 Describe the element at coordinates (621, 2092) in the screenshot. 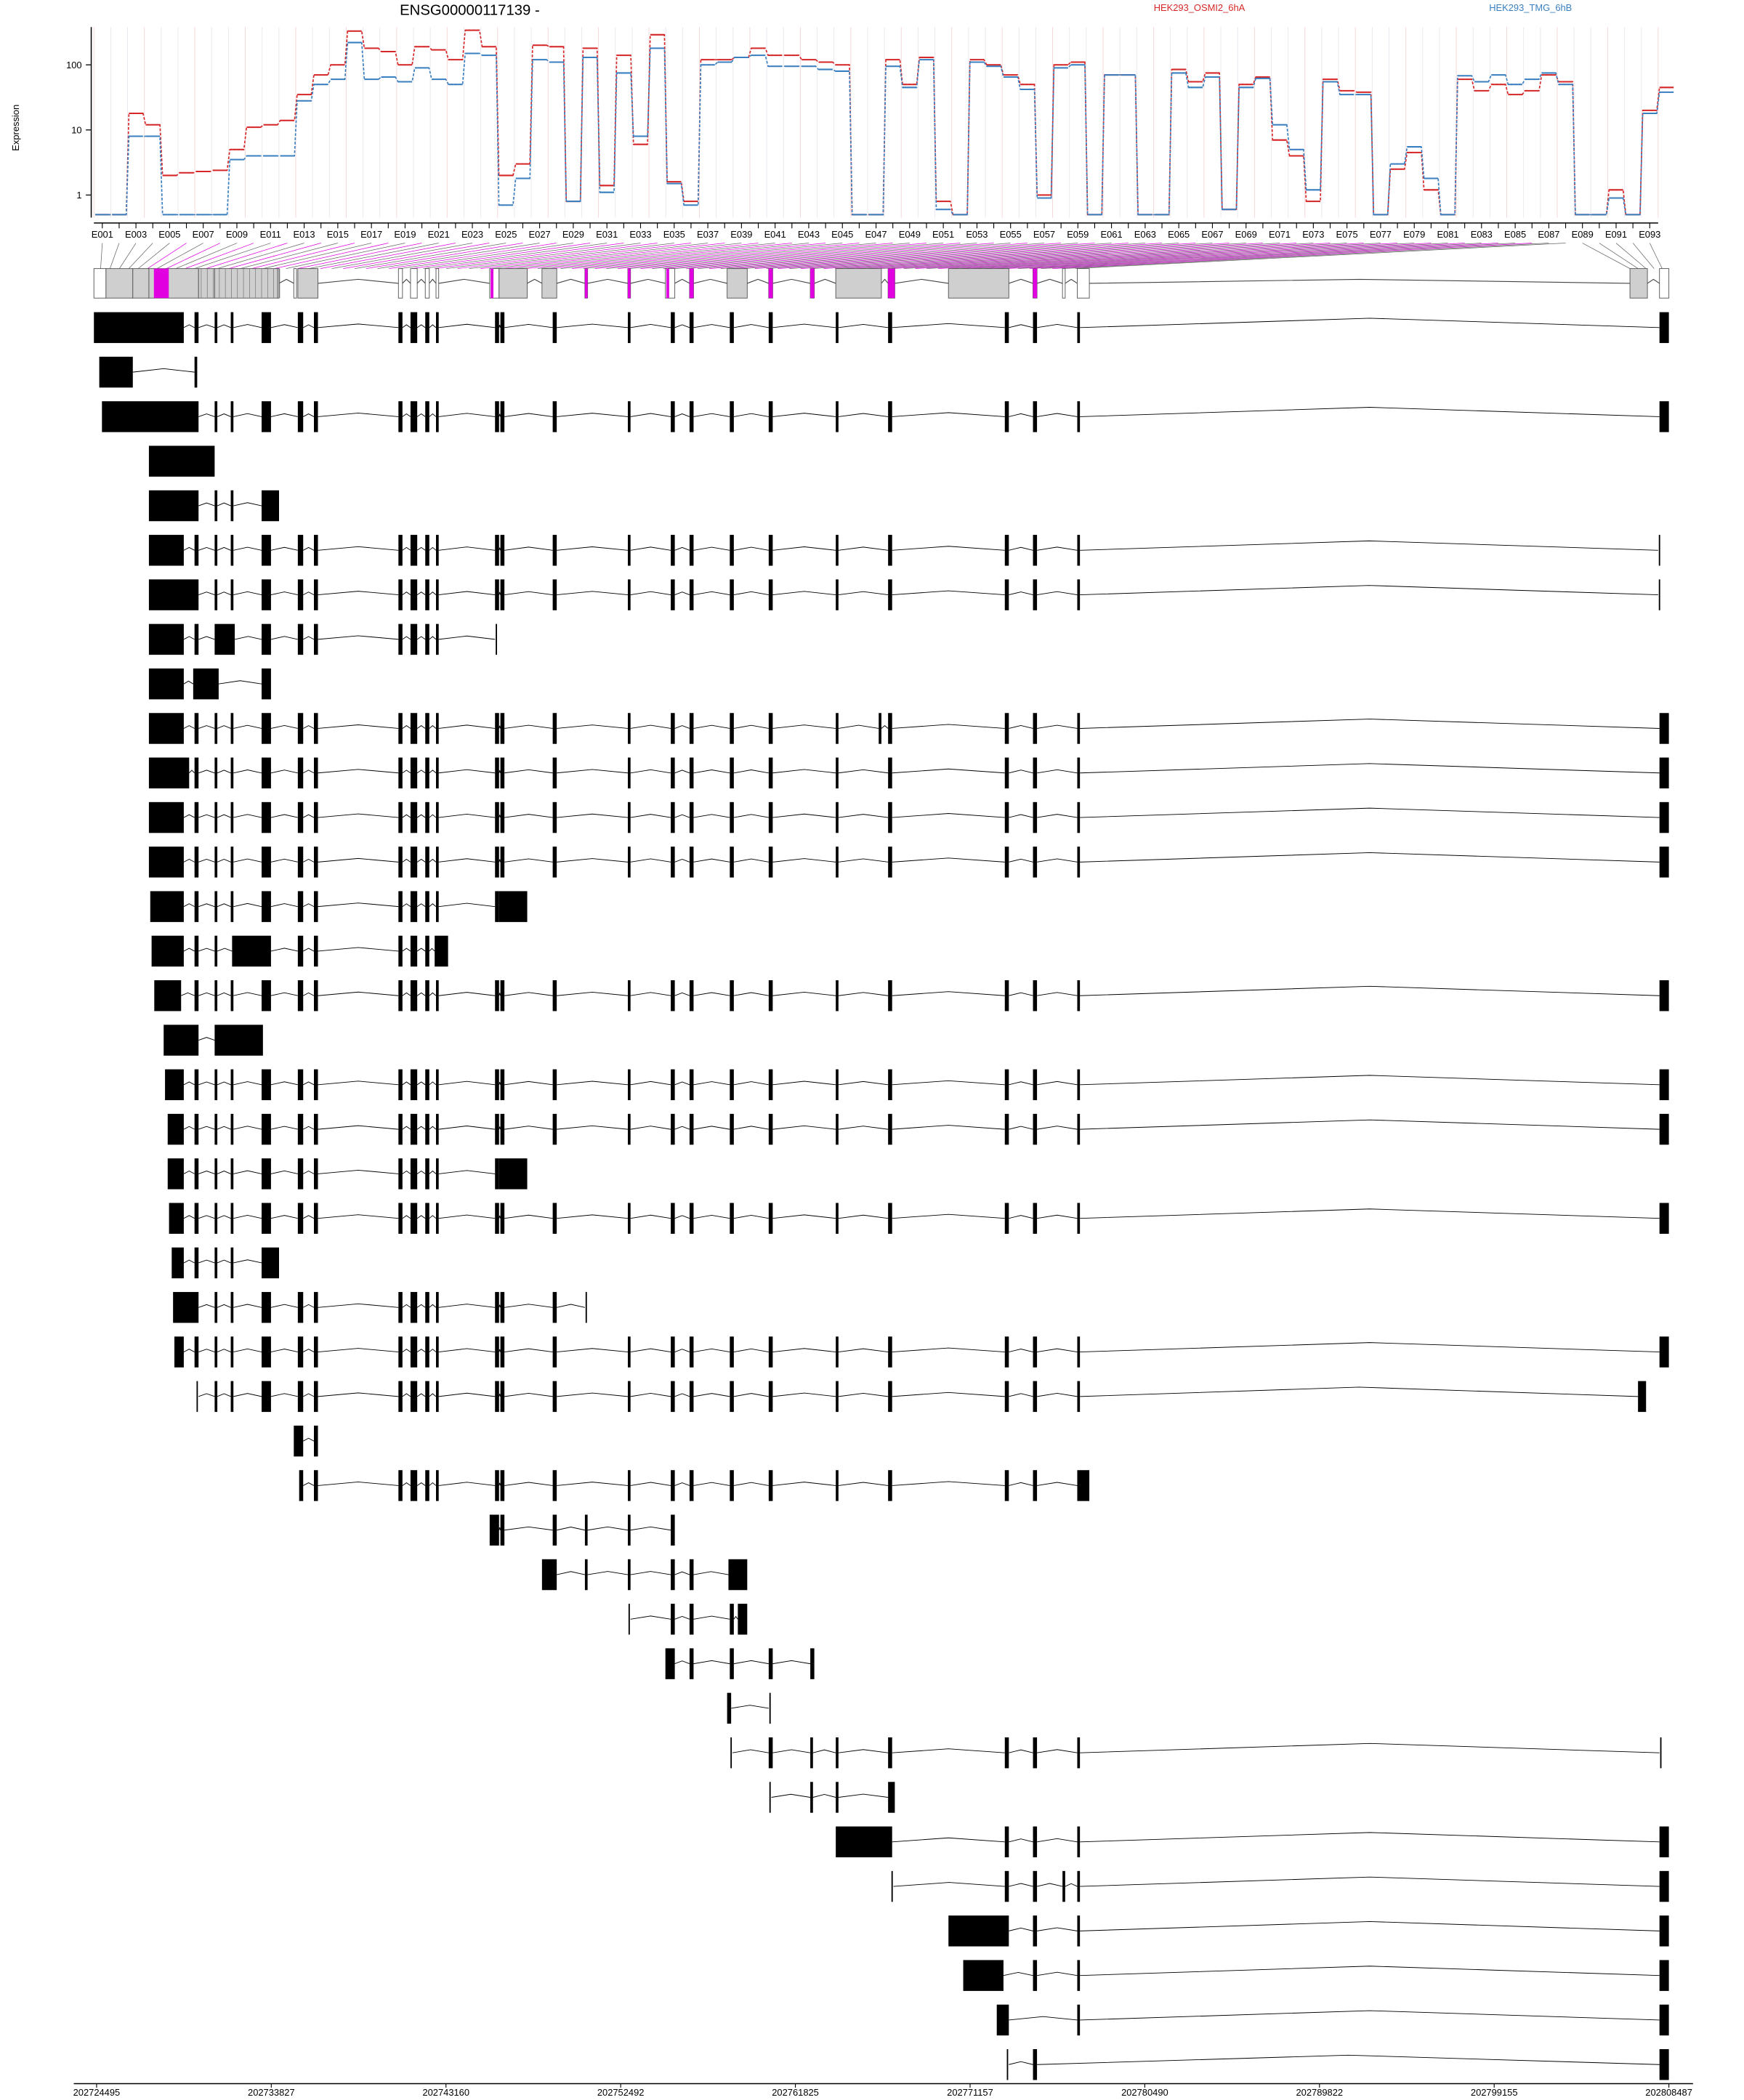

I see `genomic-tick-label: 202752492` at that location.